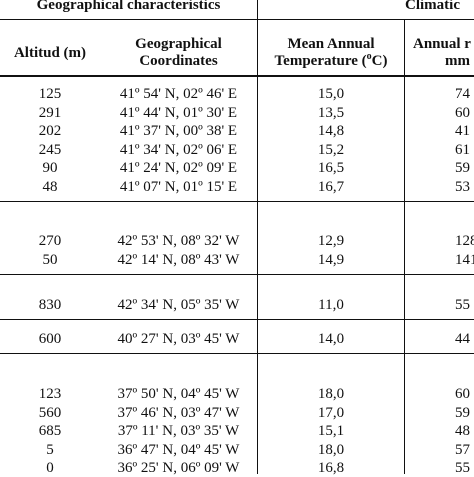 This screenshot has width=474, height=477. What do you see at coordinates (178, 61) in the screenshot?
I see `column-header-coordinates-line2: Coordinates` at bounding box center [178, 61].